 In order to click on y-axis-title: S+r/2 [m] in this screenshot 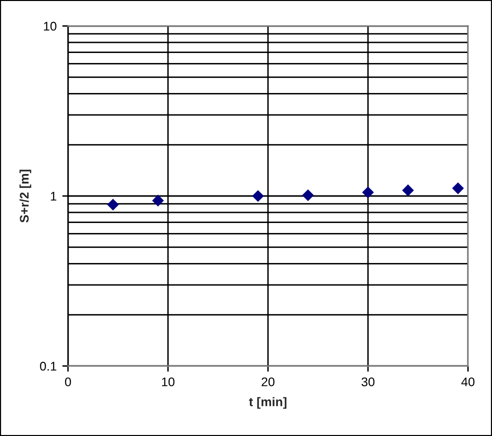, I will do `click(26, 196)`.